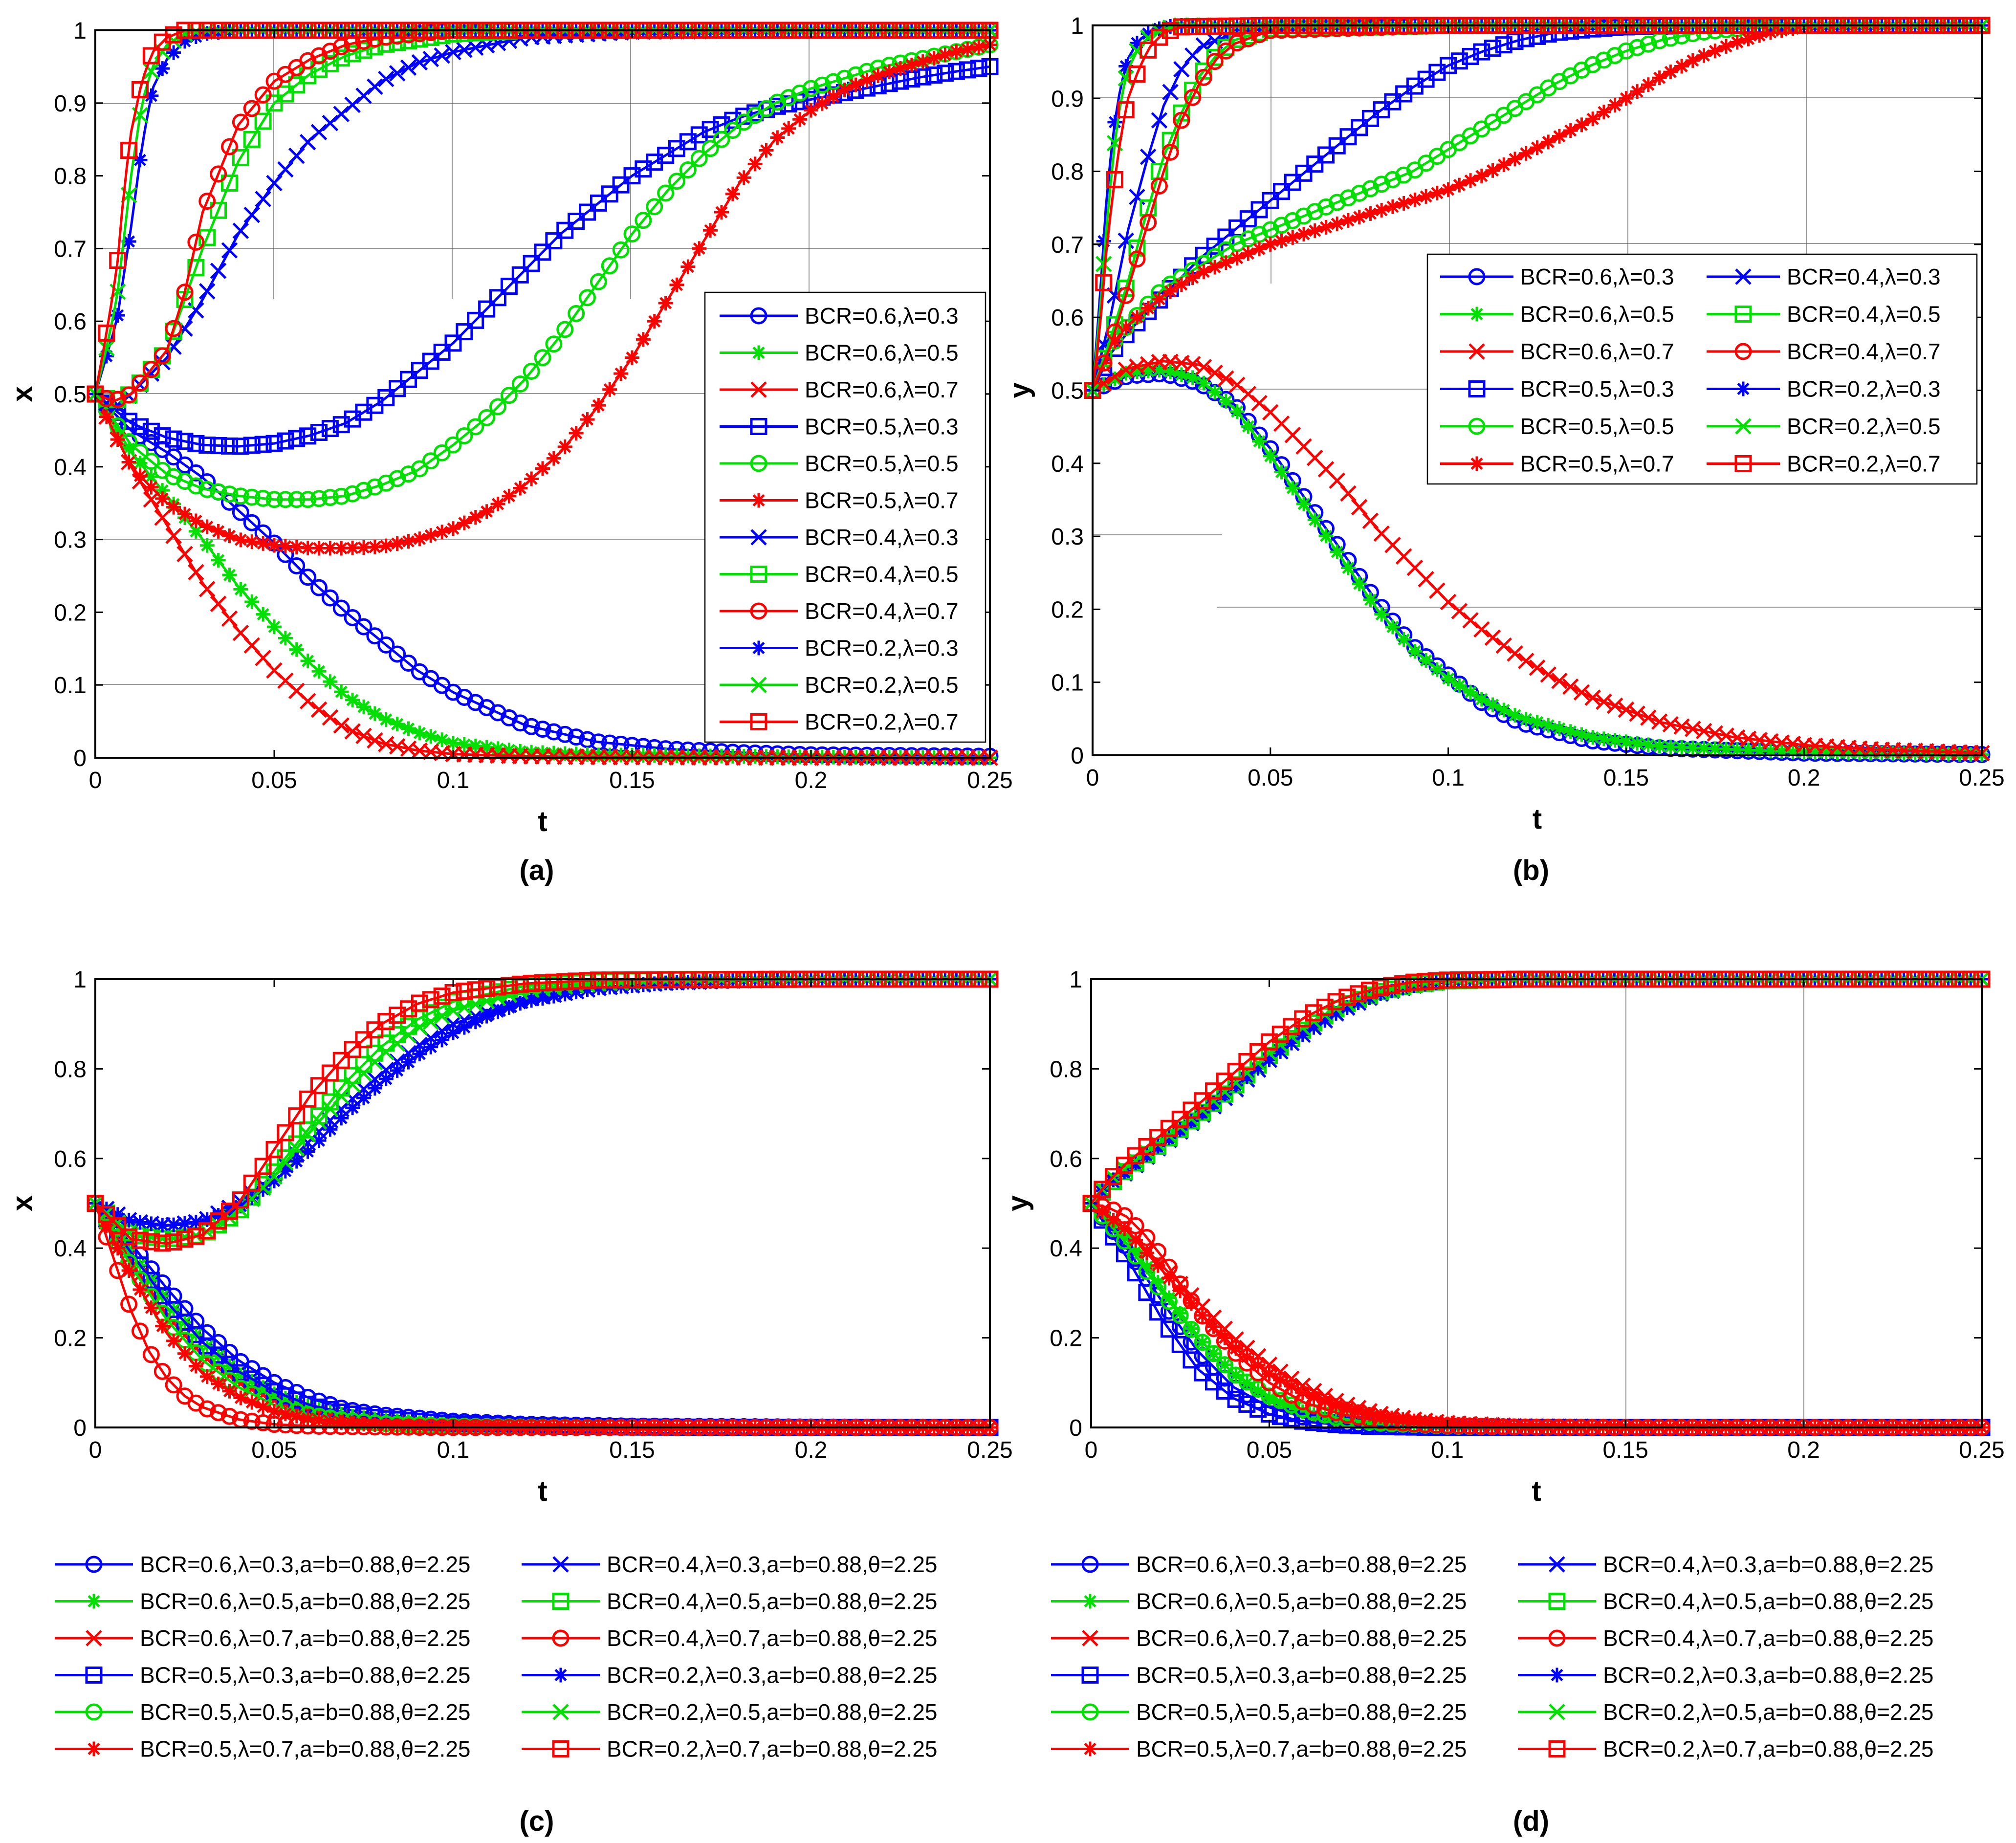 The height and width of the screenshot is (1843, 2016). I want to click on y-tick-label: 0, so click(1075, 1428).